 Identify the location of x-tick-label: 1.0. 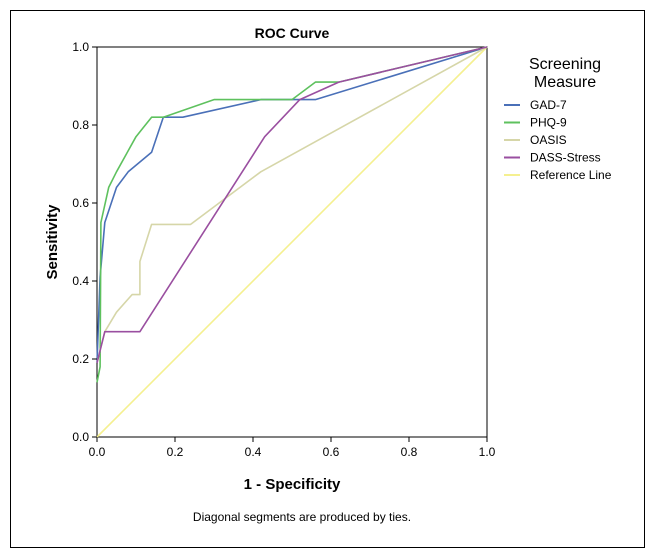
(487, 452).